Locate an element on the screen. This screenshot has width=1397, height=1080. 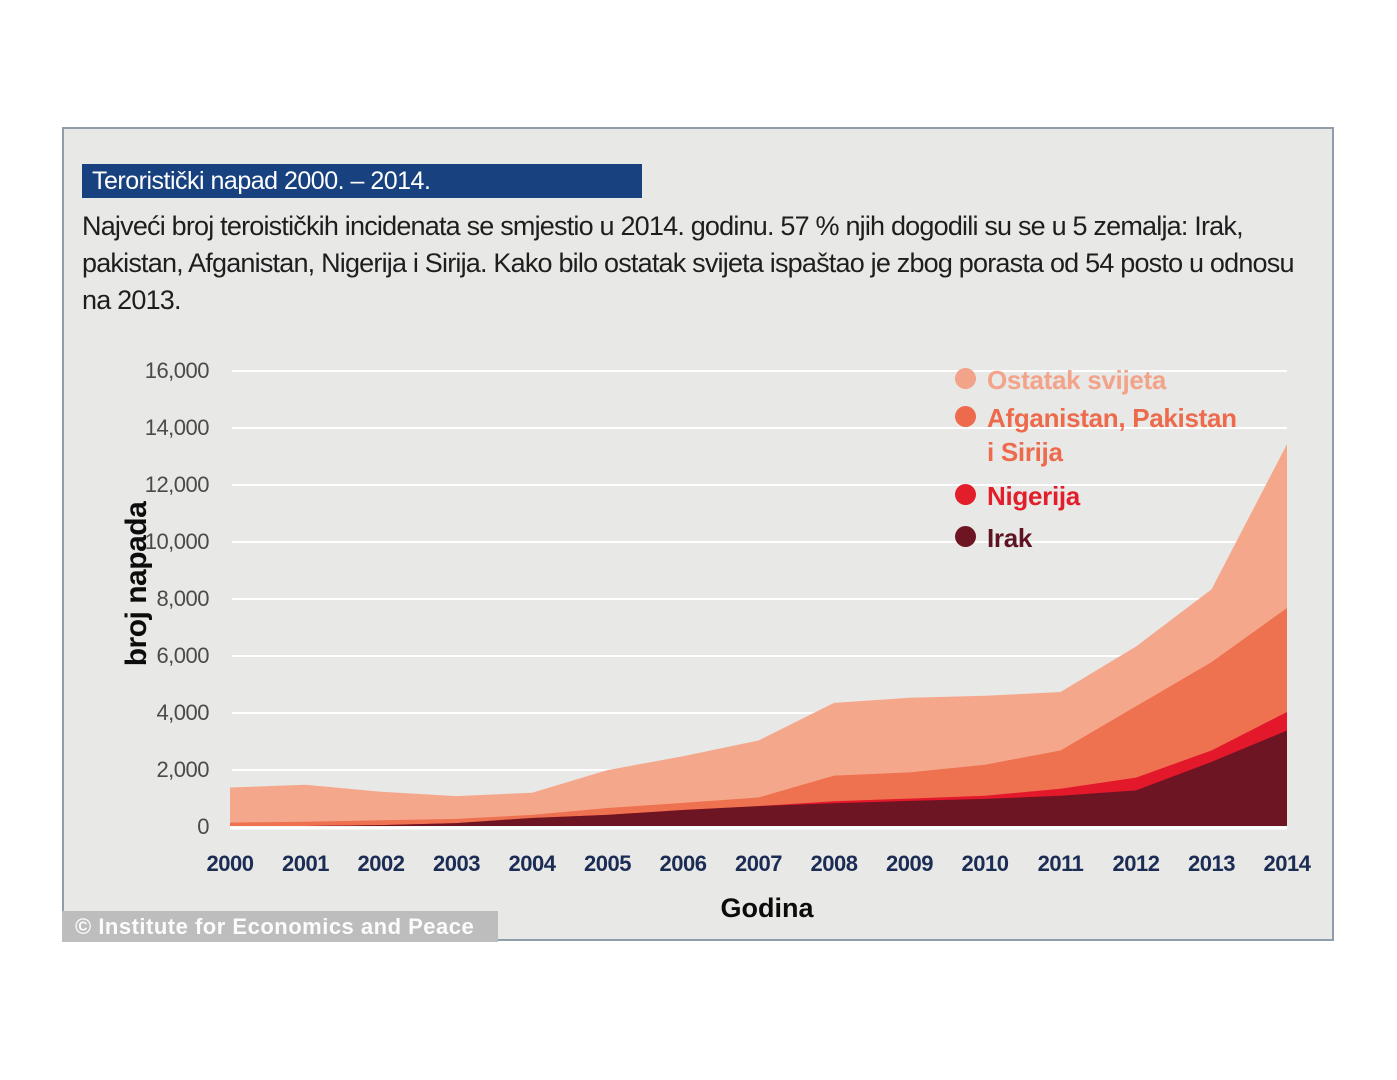
y-tick-label: 2,000 is located at coordinates (182, 769).